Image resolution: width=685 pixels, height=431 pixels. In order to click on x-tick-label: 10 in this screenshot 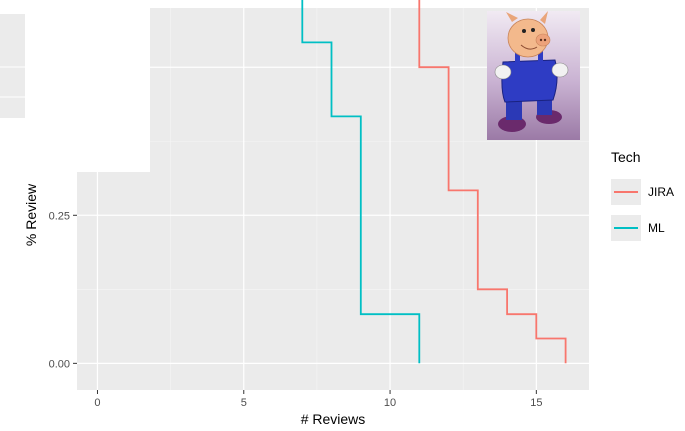, I will do `click(390, 403)`.